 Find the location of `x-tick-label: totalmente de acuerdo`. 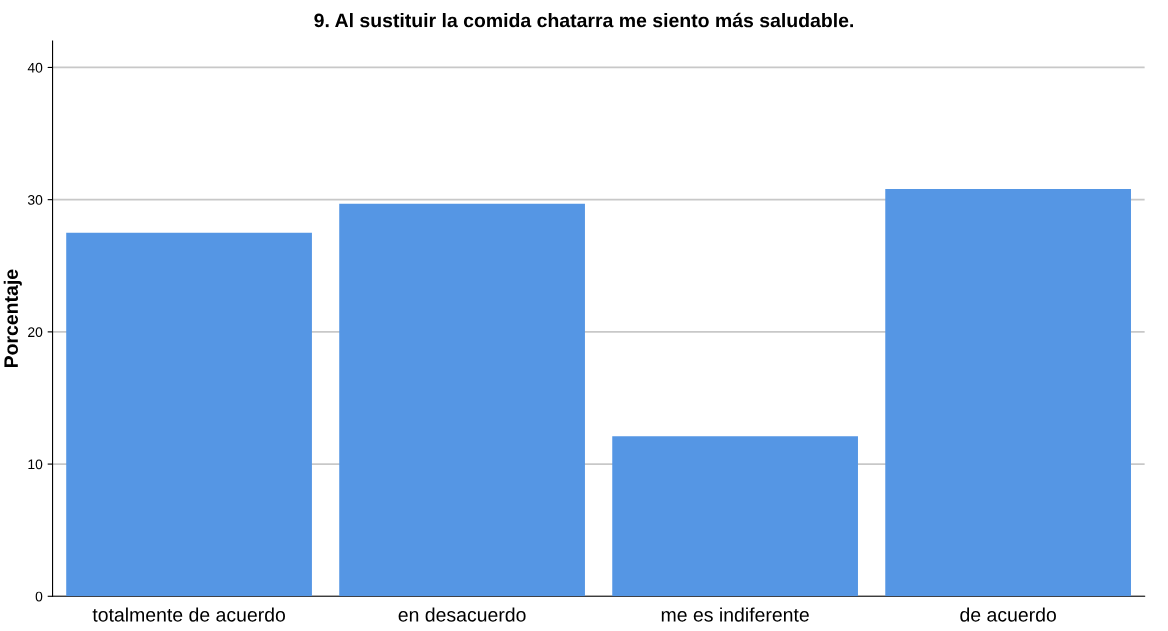

x-tick-label: totalmente de acuerdo is located at coordinates (189, 614).